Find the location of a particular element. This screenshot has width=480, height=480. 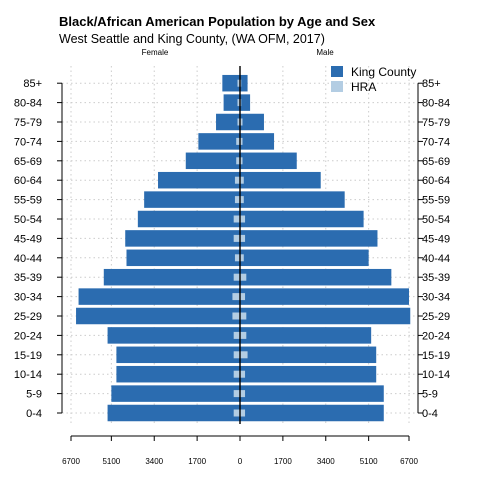

age-label-left: 75-79 is located at coordinates (28, 123).